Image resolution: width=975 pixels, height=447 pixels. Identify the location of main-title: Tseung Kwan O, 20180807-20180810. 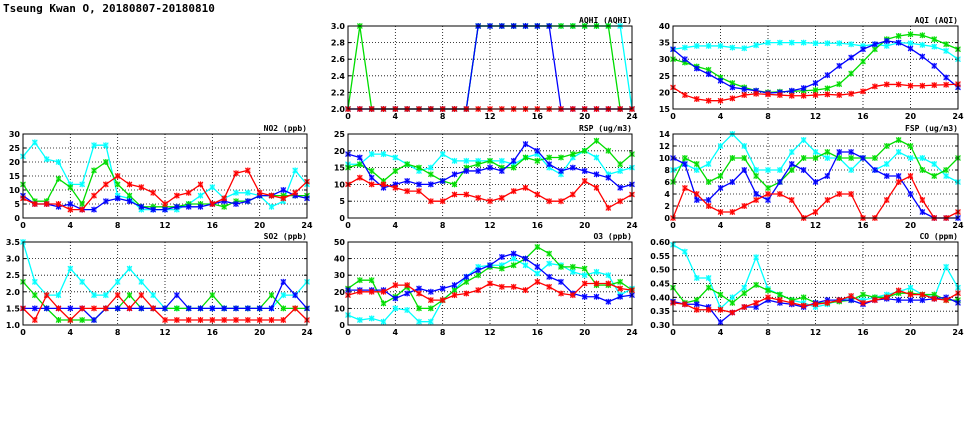
(109, 8).